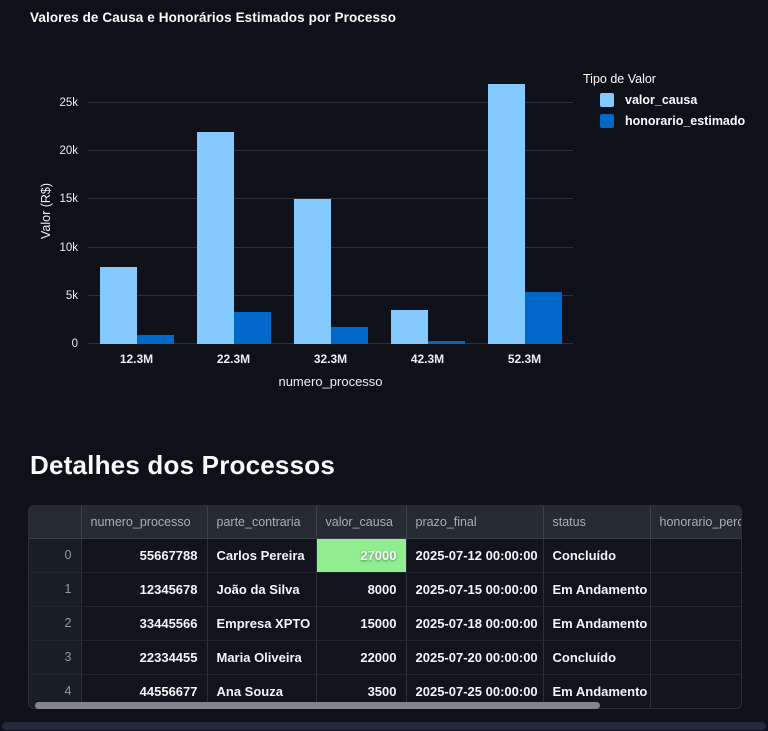 This screenshot has width=768, height=731. Describe the element at coordinates (524, 359) in the screenshot. I see `x-tick-label: 52.3M` at that location.